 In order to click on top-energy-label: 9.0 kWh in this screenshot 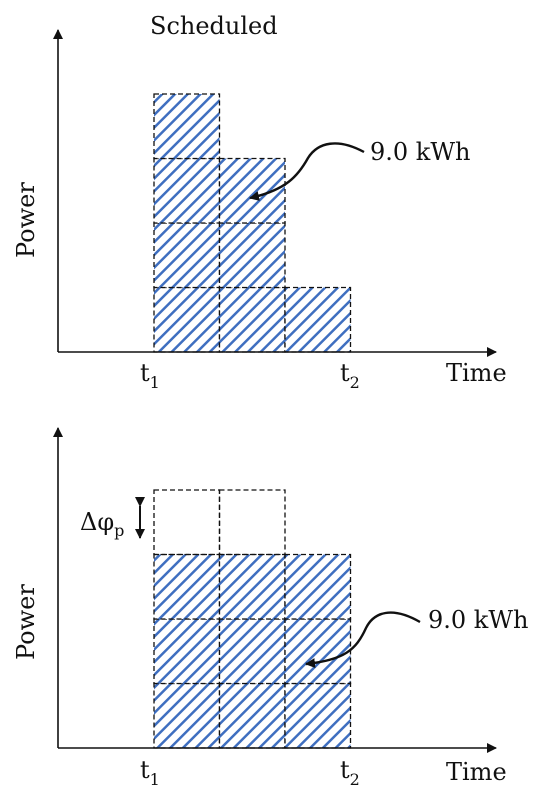, I will do `click(420, 152)`.